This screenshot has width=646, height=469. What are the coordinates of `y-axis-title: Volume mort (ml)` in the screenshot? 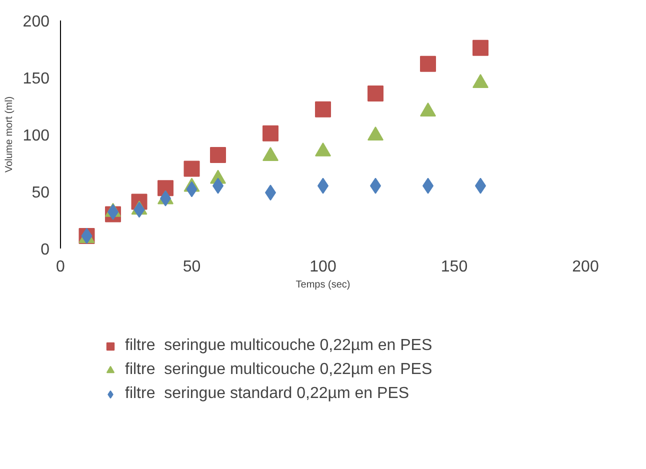 It's located at (9, 134).